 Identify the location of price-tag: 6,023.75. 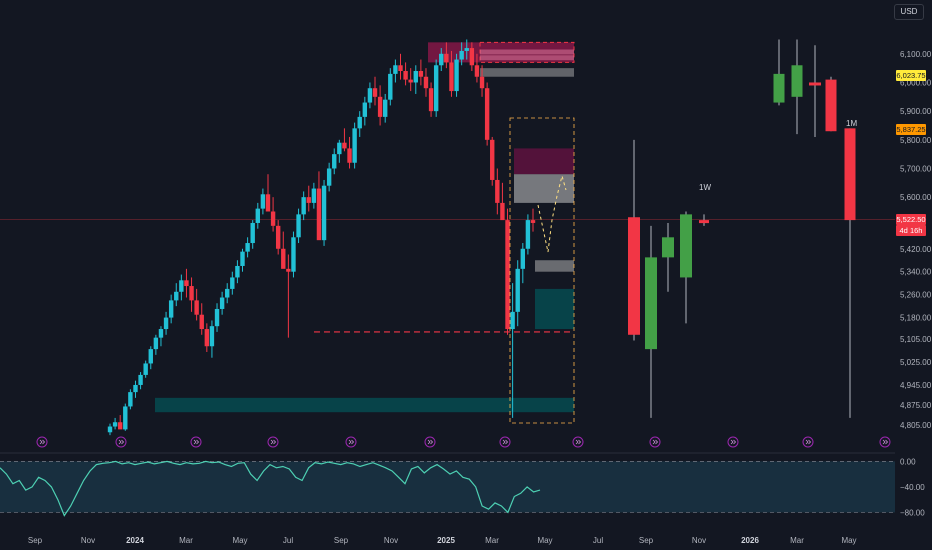
(911, 76).